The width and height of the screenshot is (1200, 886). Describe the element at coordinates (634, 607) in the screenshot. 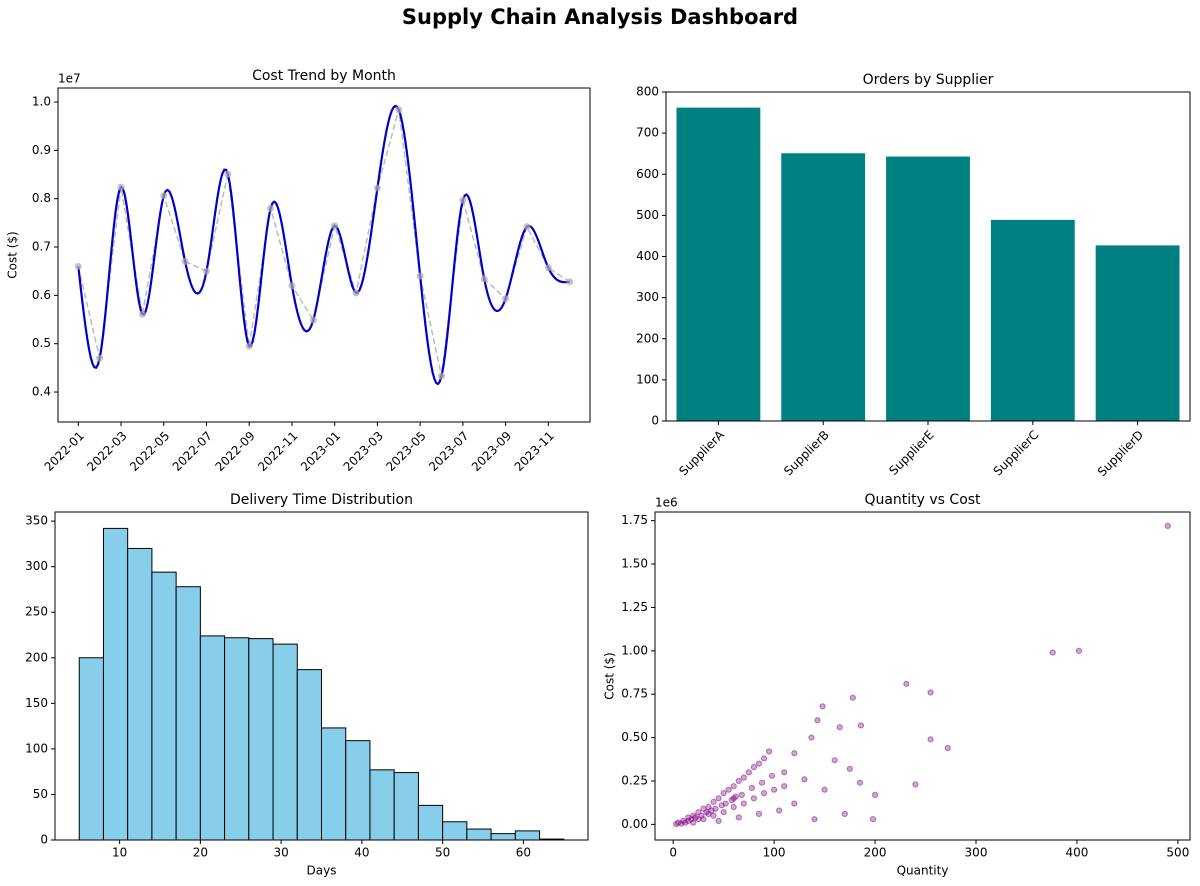

I see `y-tick-label: 1.25` at that location.